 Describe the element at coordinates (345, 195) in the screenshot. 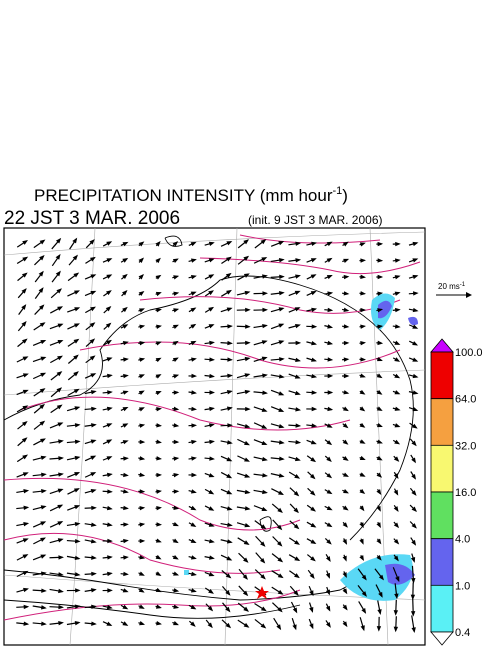

I see `title-close: )` at that location.